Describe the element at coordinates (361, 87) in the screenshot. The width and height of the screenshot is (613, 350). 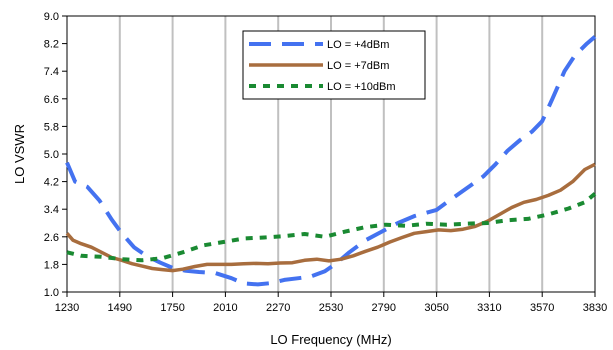
I see `legend-label-3: LO = +10dBm` at that location.